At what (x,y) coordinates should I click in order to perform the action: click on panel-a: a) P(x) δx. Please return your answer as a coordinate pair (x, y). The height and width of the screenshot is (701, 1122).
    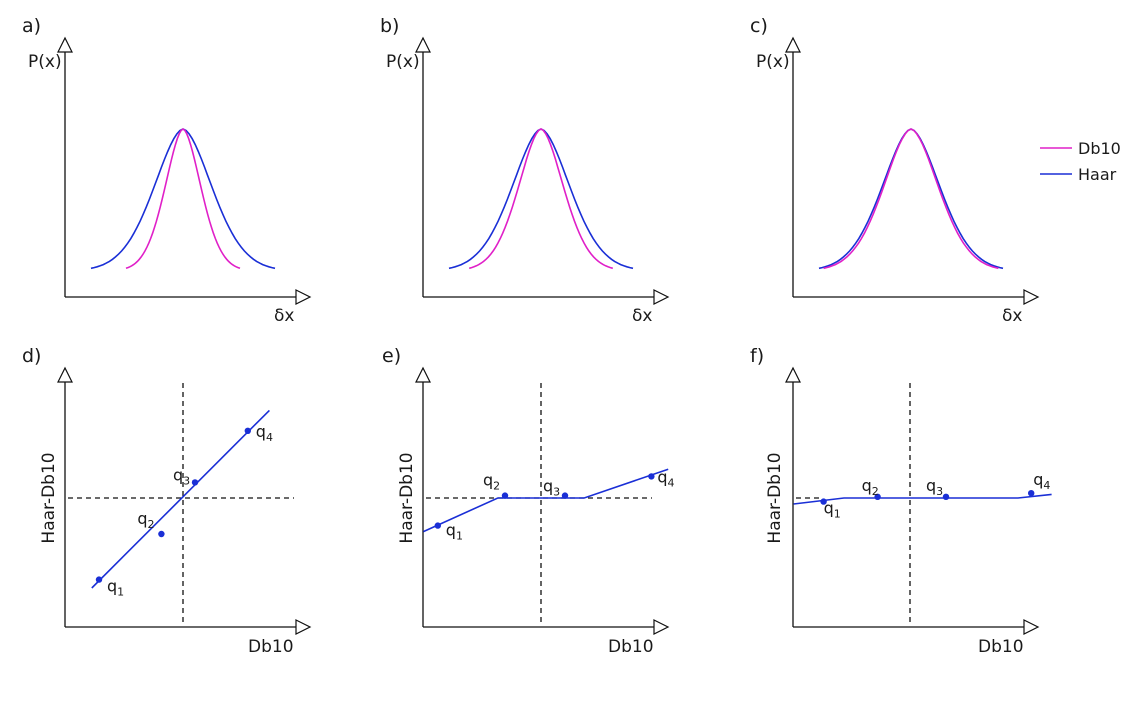
    Looking at the image, I should click on (167, 170).